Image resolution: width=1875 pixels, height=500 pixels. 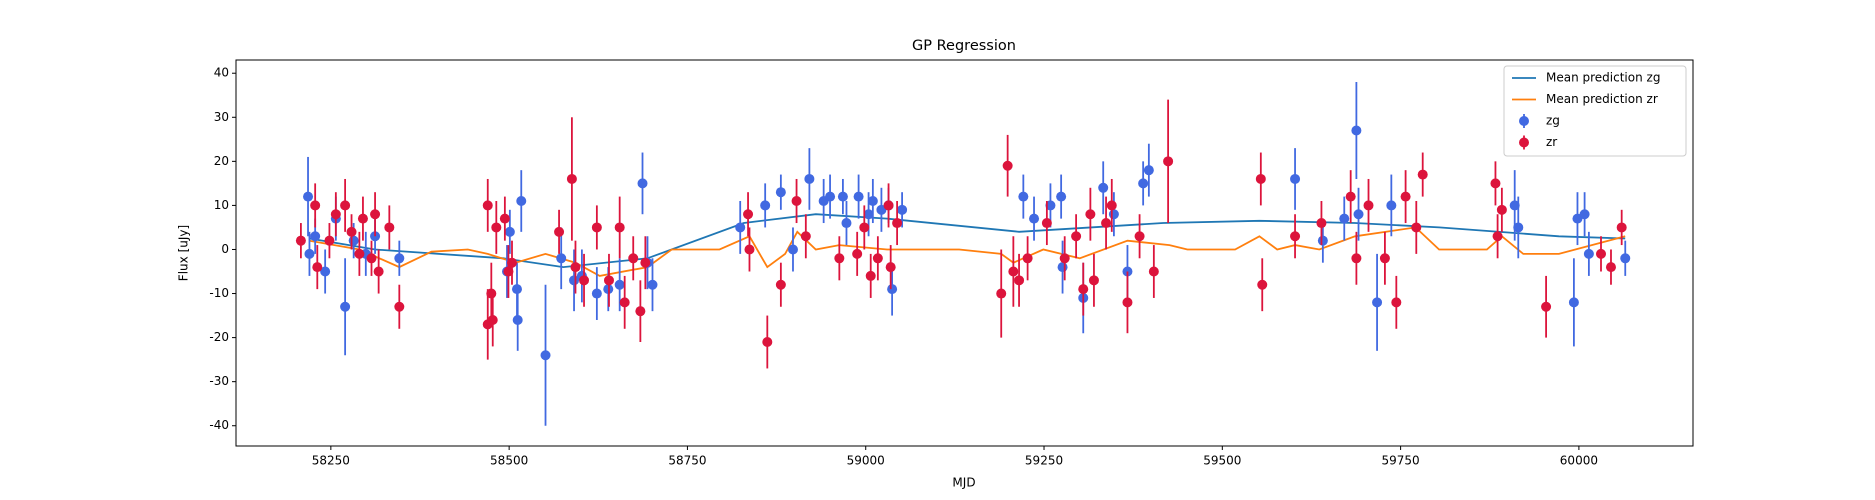 What do you see at coordinates (967, 251) in the screenshot?
I see `gp-line` at bounding box center [967, 251].